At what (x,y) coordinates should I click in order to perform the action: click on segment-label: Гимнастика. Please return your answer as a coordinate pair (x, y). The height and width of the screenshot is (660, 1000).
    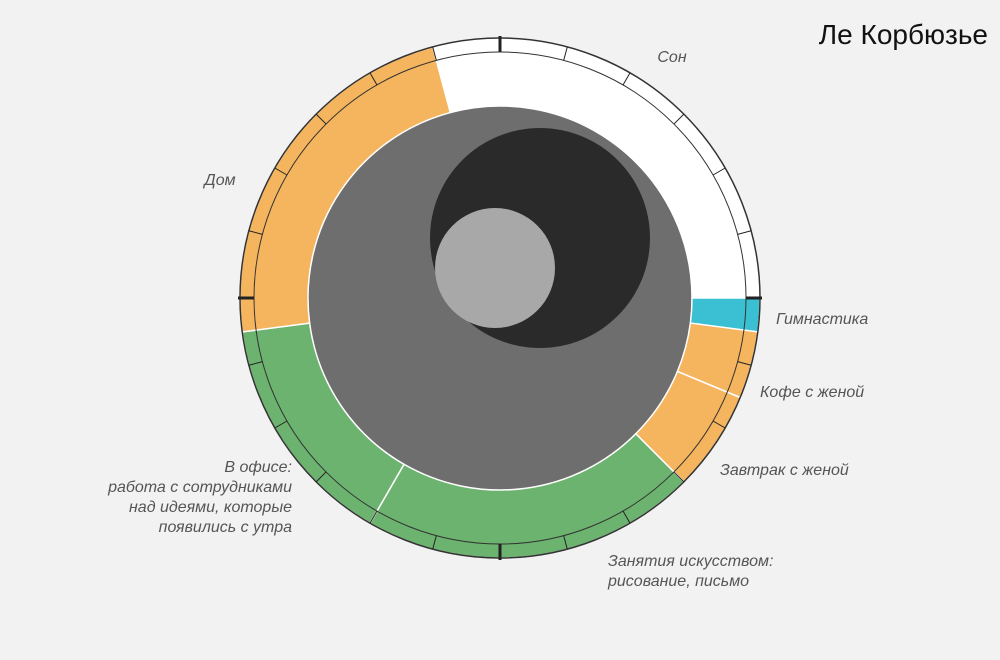
    Looking at the image, I should click on (822, 319).